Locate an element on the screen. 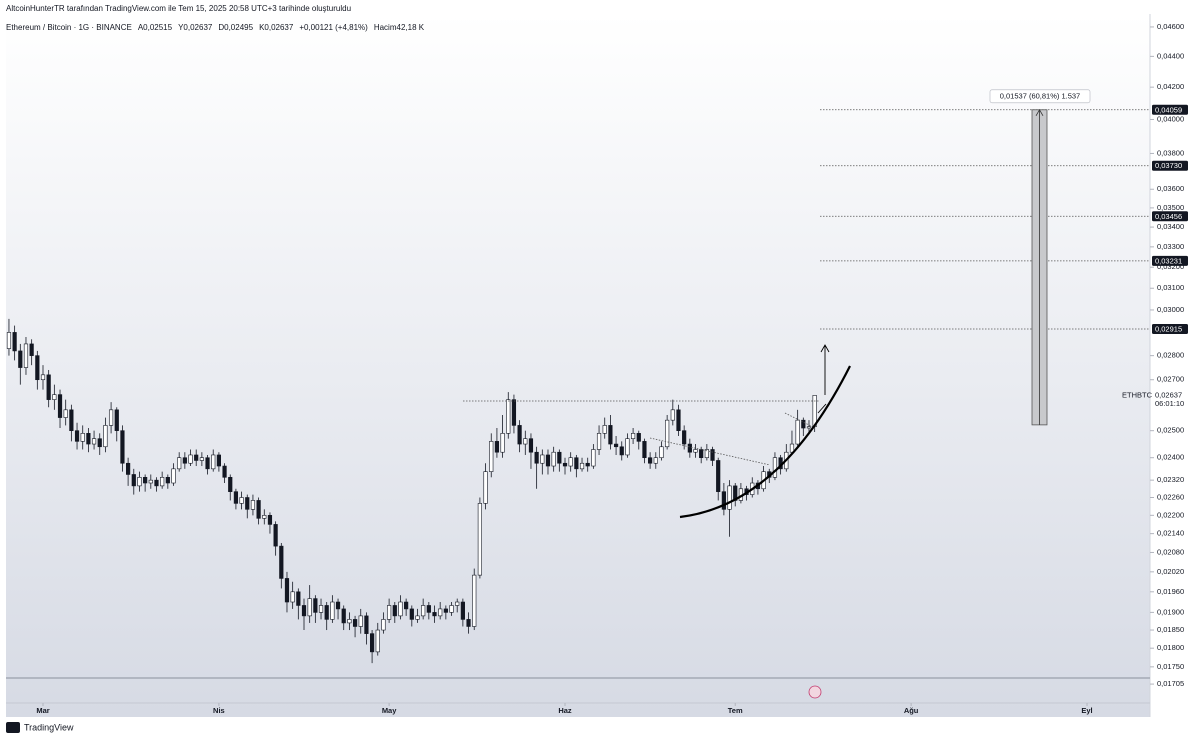 This screenshot has width=1200, height=740. measure-label: 0,01537 (60,81%) 1.537 is located at coordinates (1040, 95).